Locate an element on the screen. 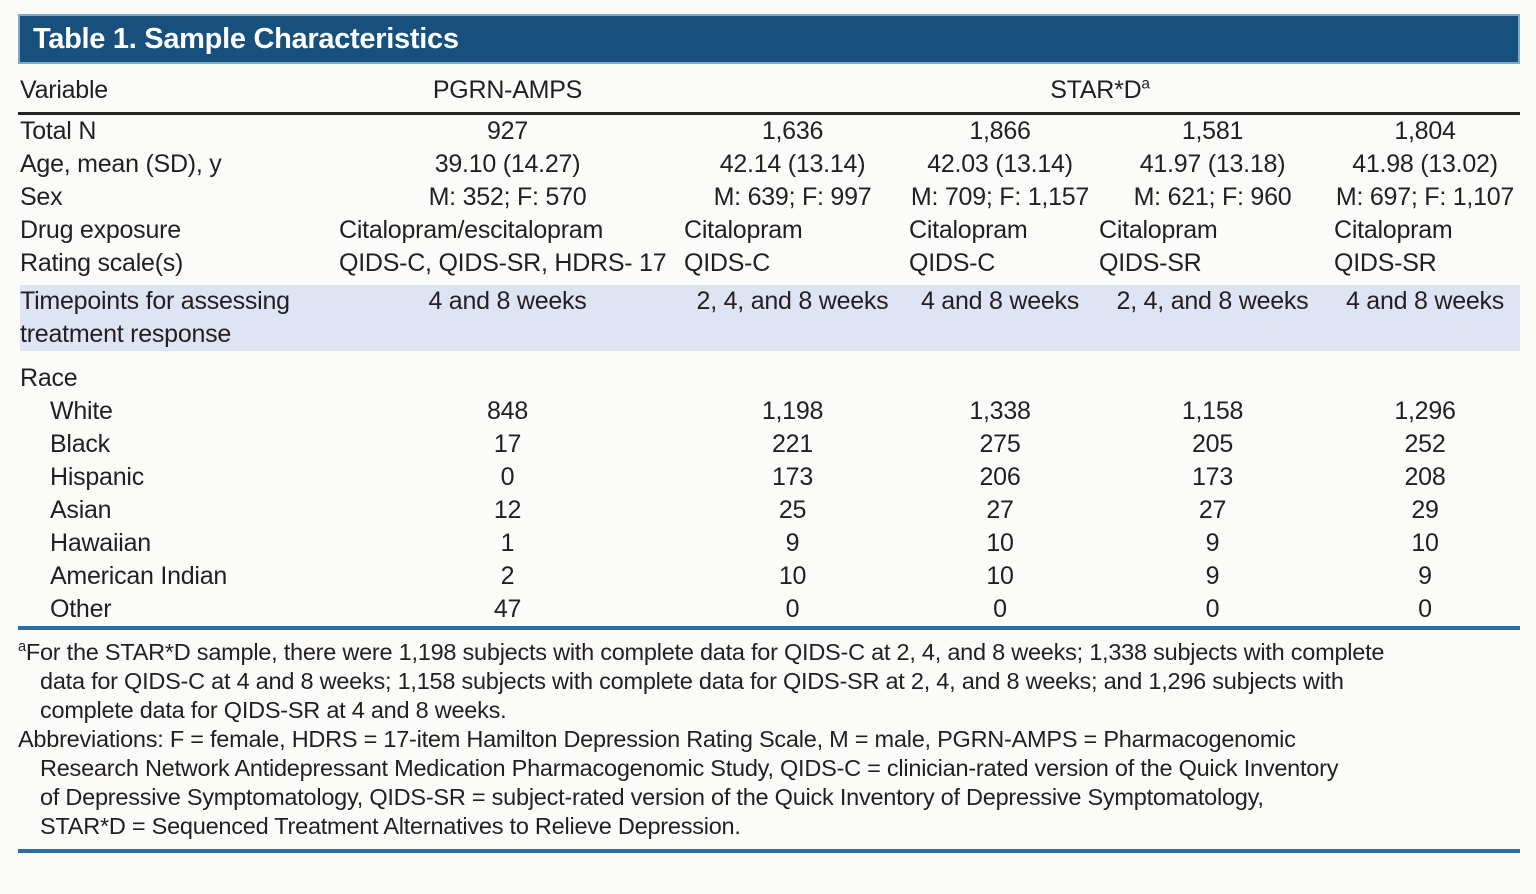  data-cell: 848 is located at coordinates (507, 411).